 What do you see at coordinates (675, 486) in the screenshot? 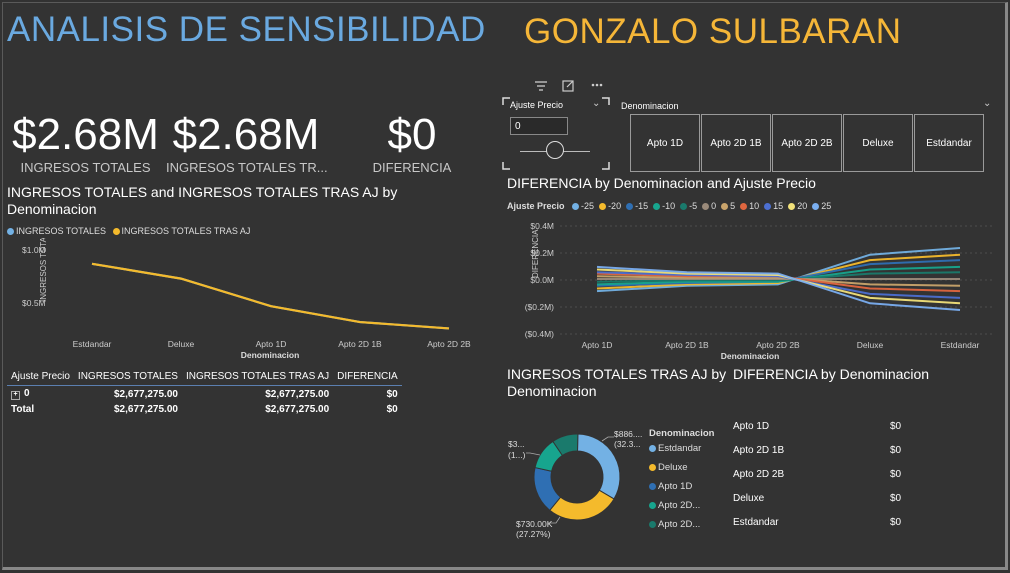
I see `legend-label: Apto 1D` at bounding box center [675, 486].